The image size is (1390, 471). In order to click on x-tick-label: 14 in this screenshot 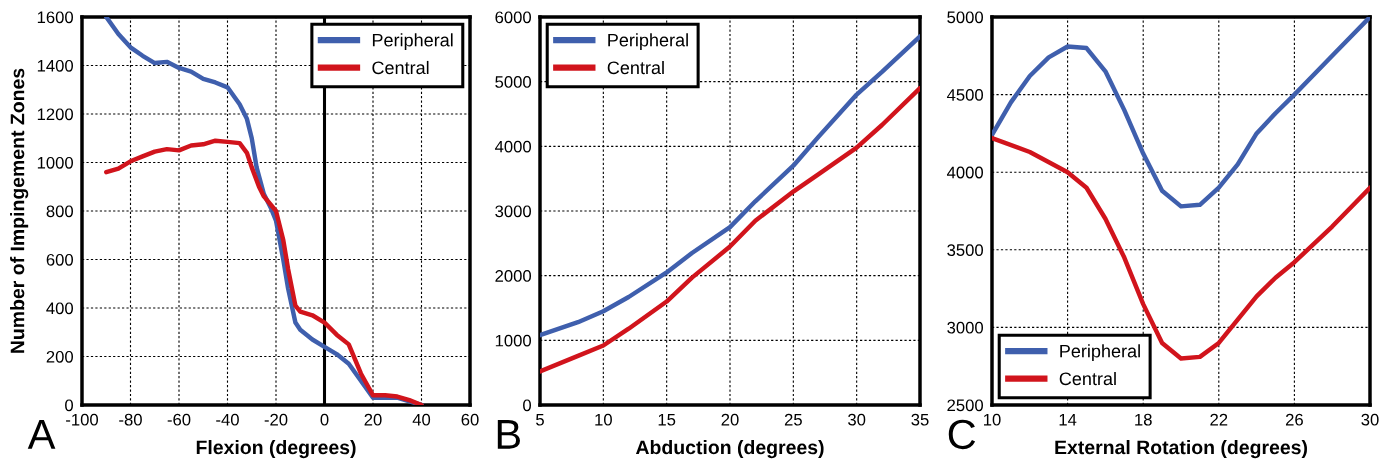, I will do `click(1068, 419)`.